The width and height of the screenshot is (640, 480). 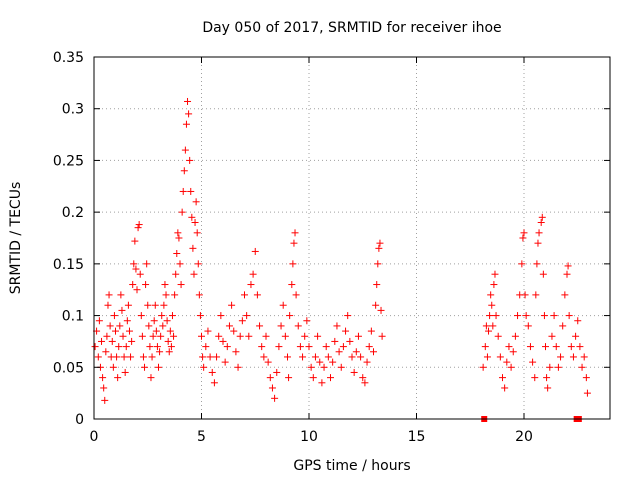 I want to click on x-tick-label: 0, so click(x=94, y=437).